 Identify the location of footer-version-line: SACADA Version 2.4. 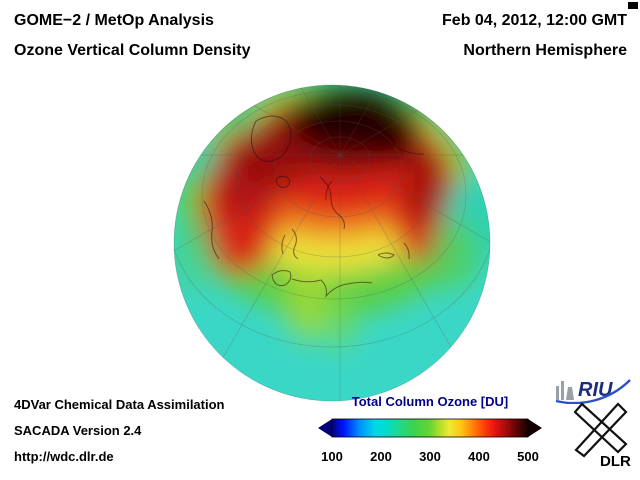
(78, 430).